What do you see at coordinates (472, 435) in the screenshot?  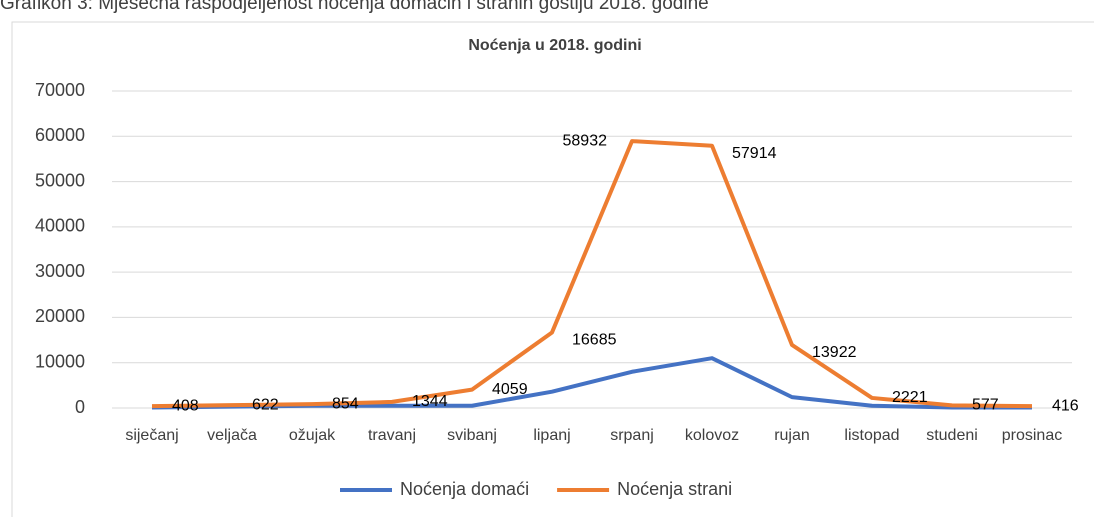 I see `x-tick-label: svibanj` at bounding box center [472, 435].